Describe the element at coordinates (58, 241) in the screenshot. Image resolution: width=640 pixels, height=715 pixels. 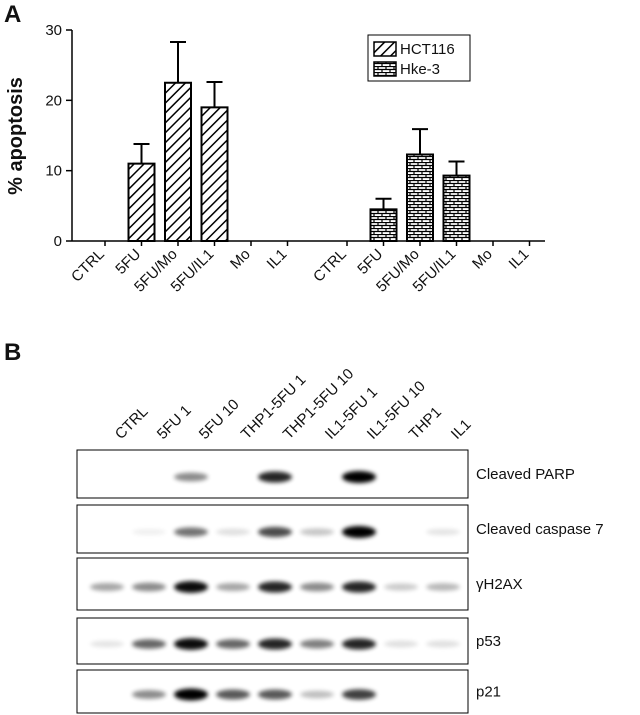
I see `y-tick-label: 0` at that location.